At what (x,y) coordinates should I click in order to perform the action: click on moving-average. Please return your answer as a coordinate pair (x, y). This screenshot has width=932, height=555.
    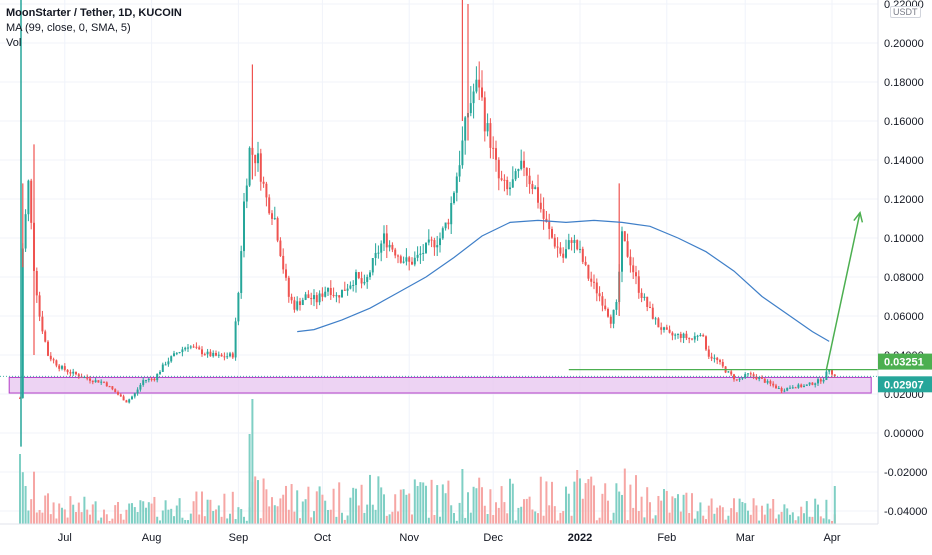
    Looking at the image, I should click on (563, 280).